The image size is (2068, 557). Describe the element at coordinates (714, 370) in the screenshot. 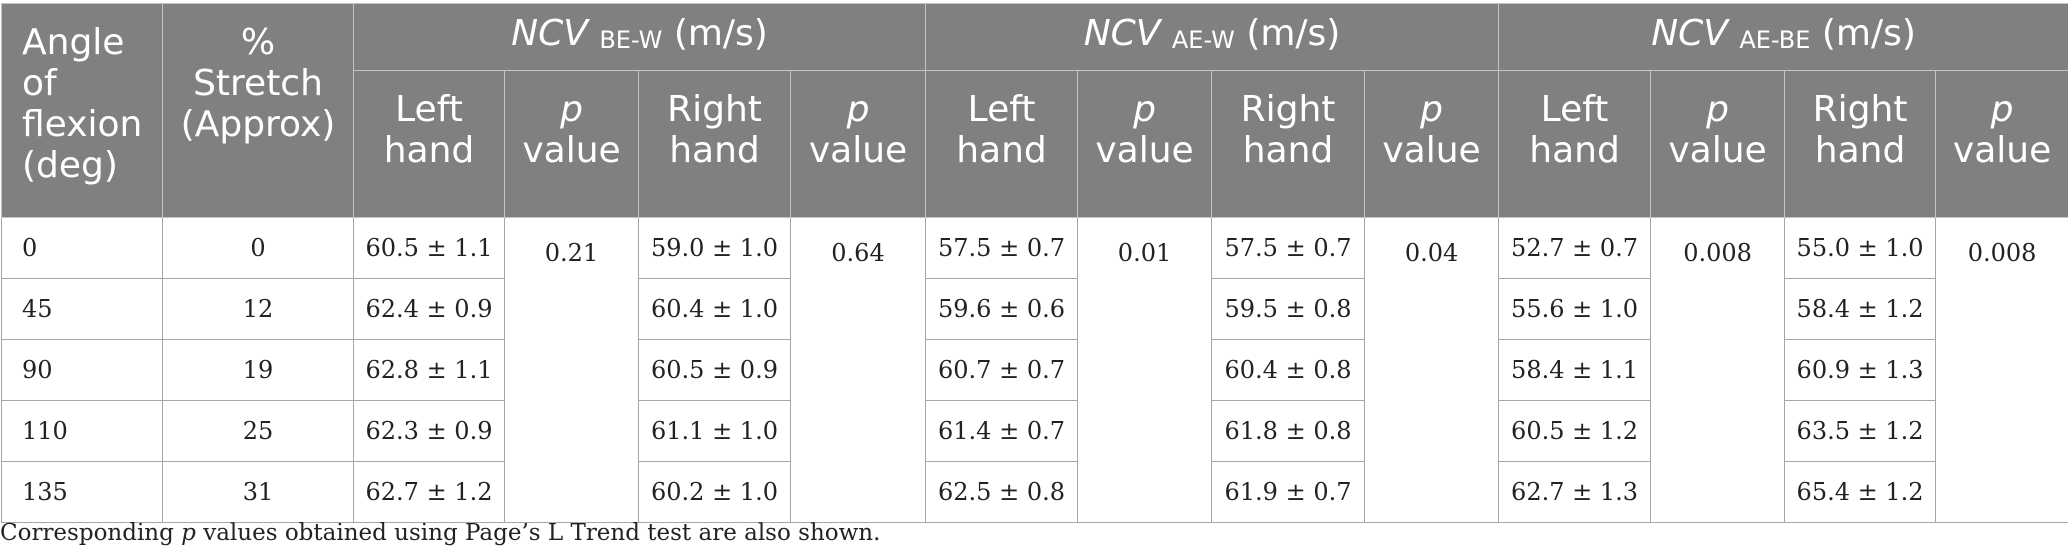

I see `cell-value: 60.5 ± 0.9` at that location.